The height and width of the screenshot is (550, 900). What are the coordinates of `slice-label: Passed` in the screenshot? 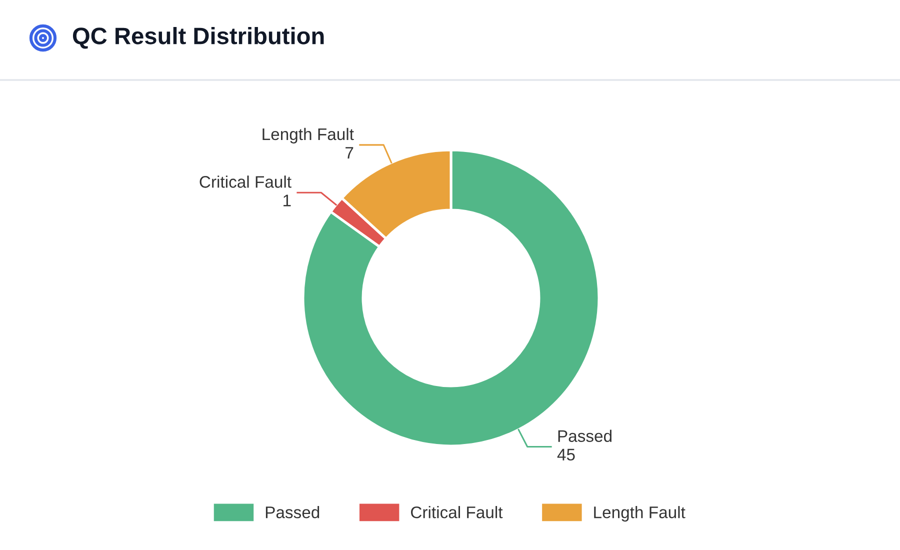 It's located at (585, 436).